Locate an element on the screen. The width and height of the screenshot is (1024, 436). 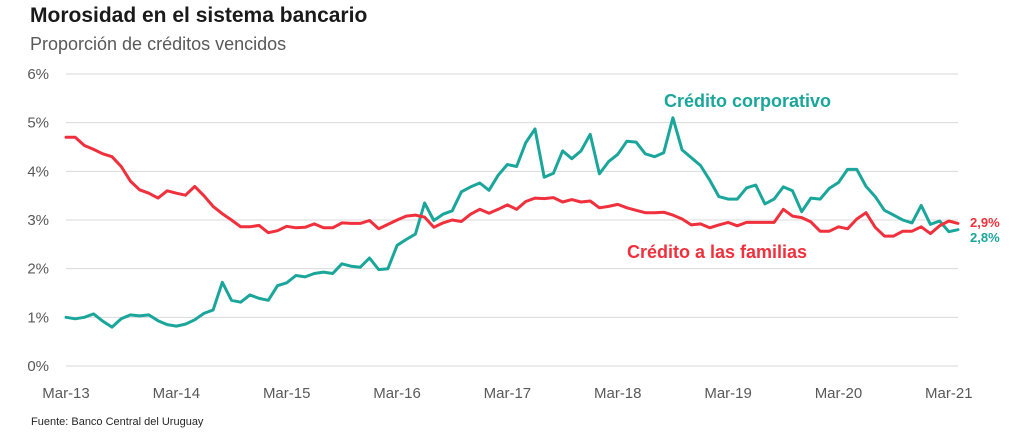
x-tick-label: Mar-21 is located at coordinates (949, 393).